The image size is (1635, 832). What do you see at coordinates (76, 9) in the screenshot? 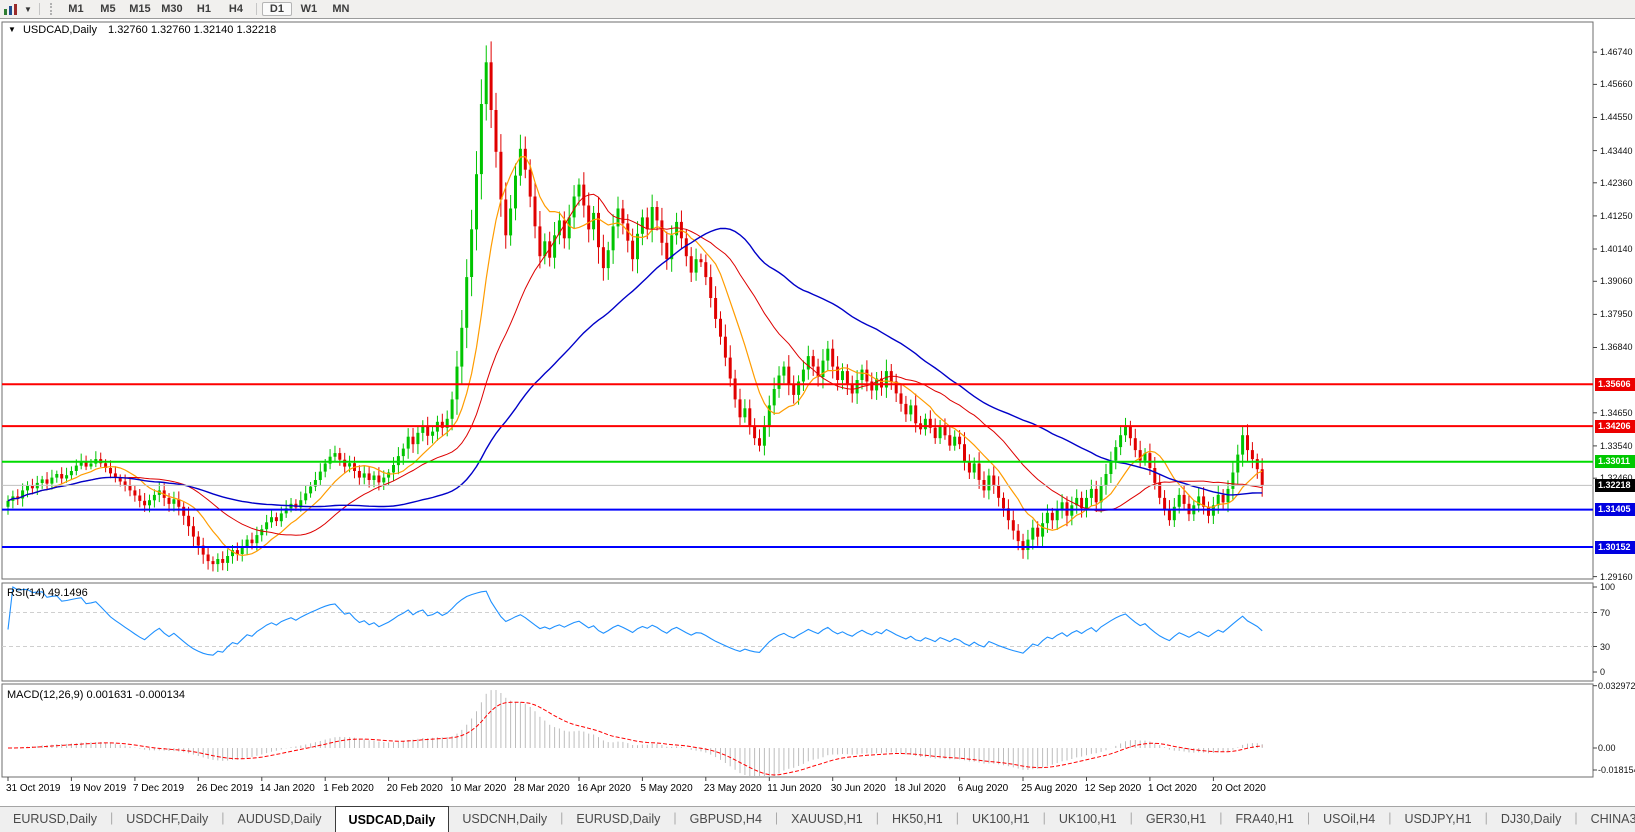
I see `timeframe-button-m1: M1` at bounding box center [76, 9].